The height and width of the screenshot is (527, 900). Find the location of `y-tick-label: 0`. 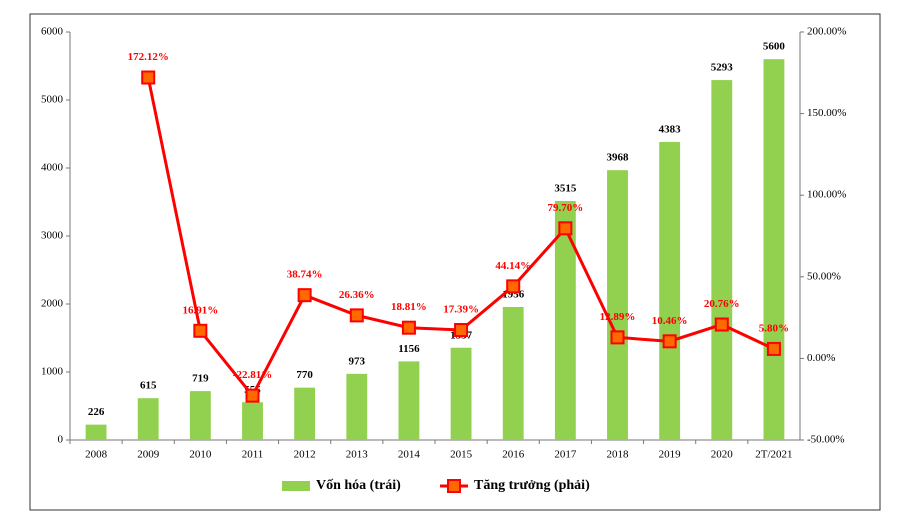

y-tick-label: 0 is located at coordinates (61, 440).